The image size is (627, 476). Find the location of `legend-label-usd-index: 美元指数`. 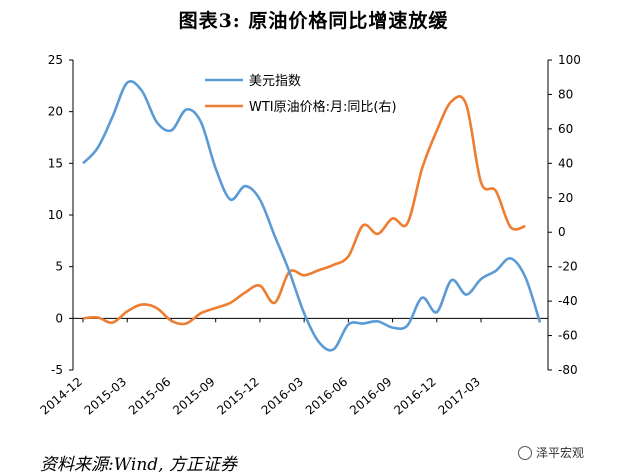

legend-label-usd-index: 美元指数 is located at coordinates (275, 81).